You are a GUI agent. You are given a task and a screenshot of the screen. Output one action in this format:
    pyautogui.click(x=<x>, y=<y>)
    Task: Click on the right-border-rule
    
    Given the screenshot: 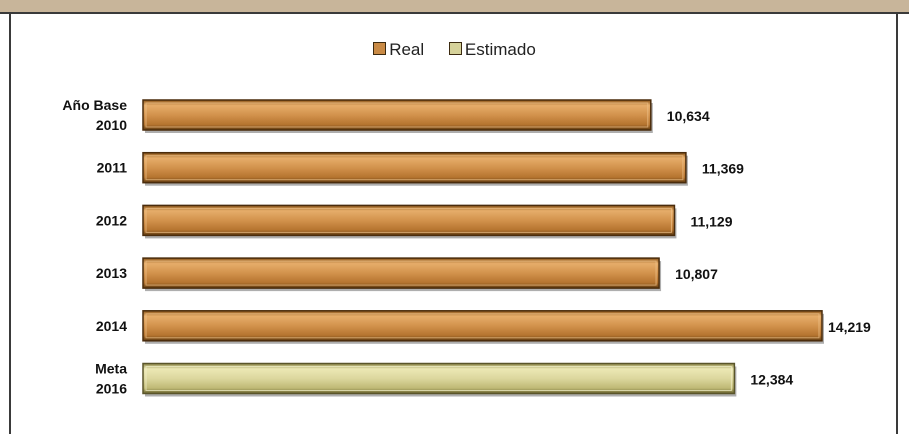 What is the action you would take?
    pyautogui.click(x=897, y=223)
    